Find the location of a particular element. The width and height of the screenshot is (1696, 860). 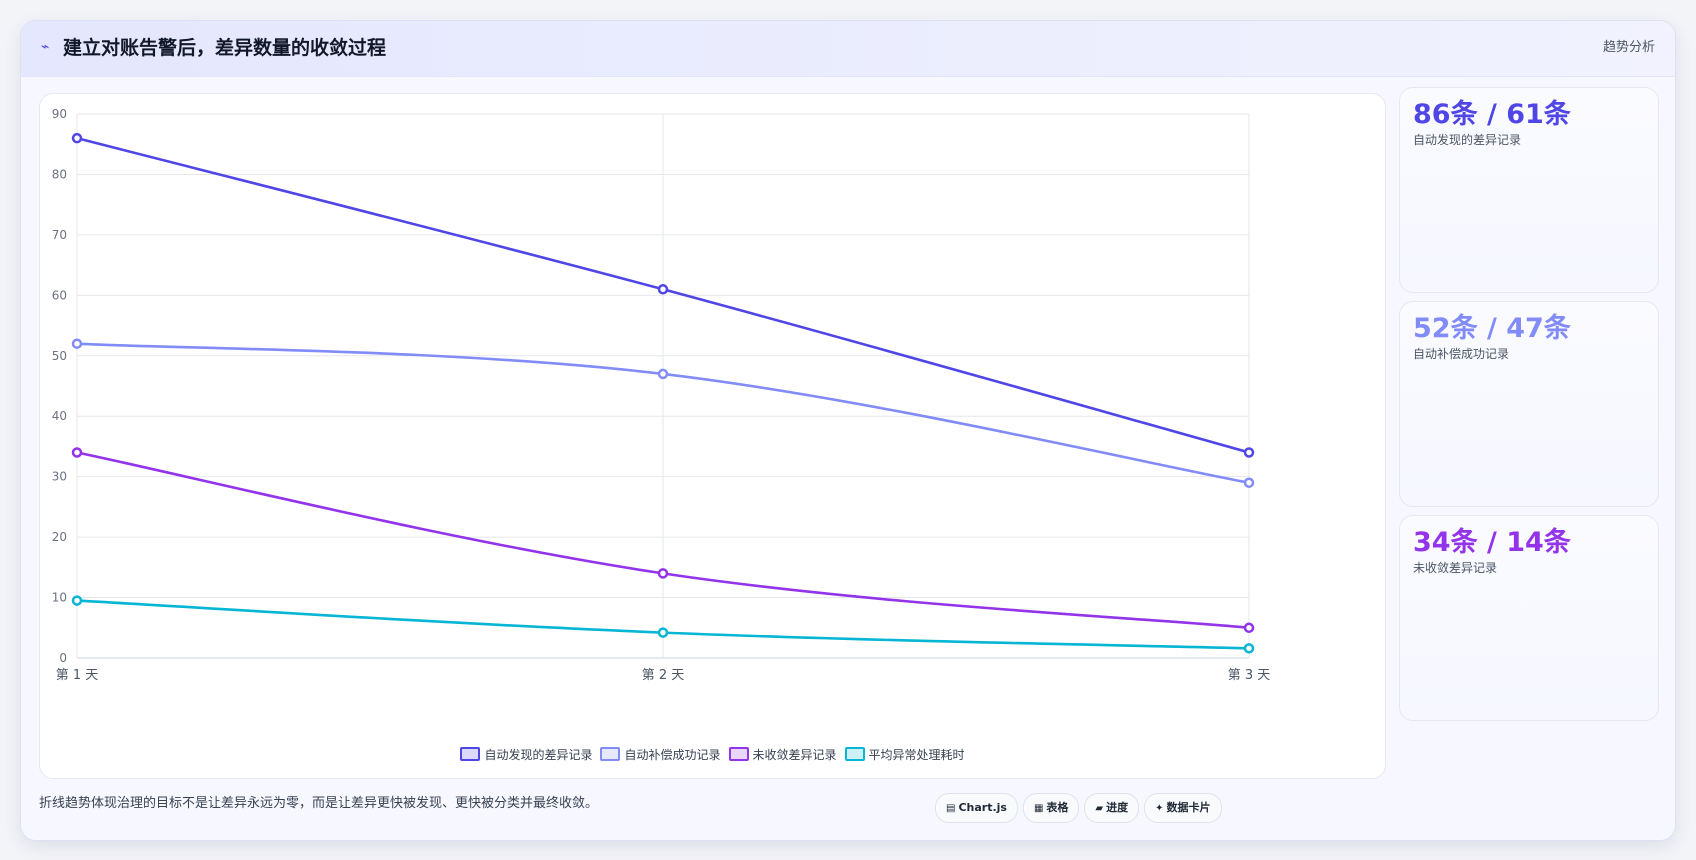

pill-label: 数据卡片 is located at coordinates (1188, 807).